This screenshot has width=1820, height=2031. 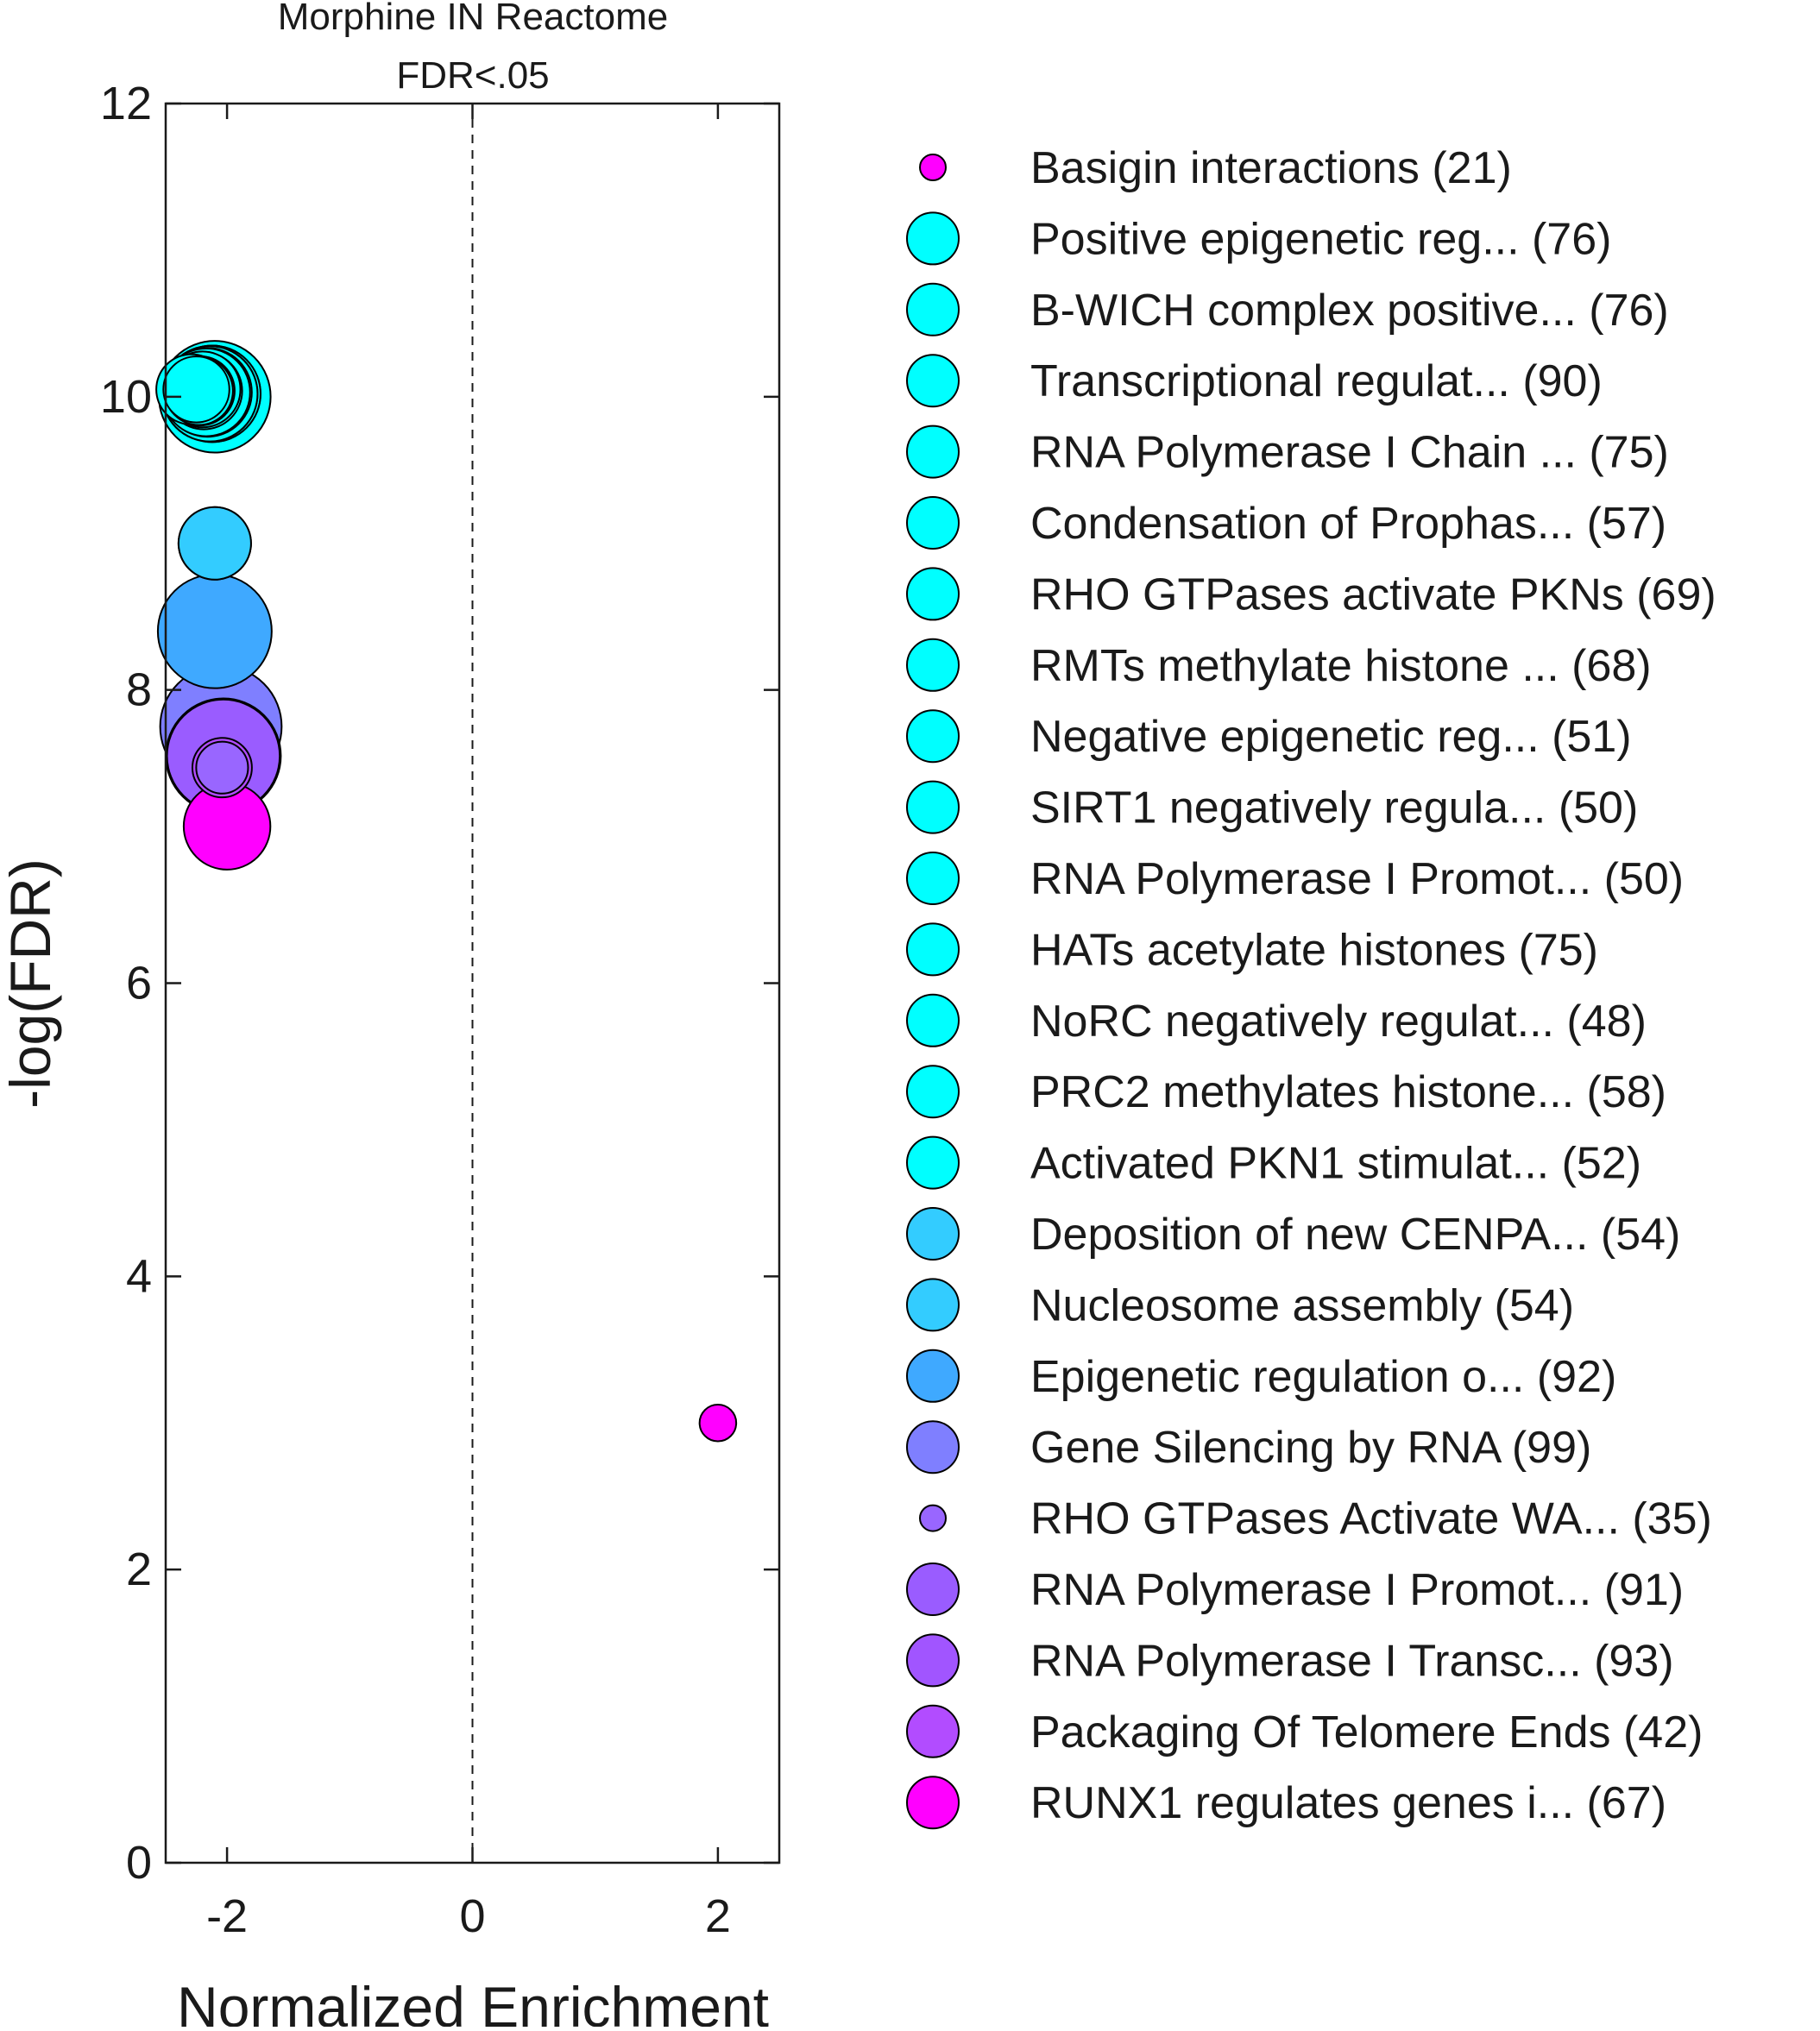 What do you see at coordinates (139, 983) in the screenshot?
I see `y-tick-label: 6` at bounding box center [139, 983].